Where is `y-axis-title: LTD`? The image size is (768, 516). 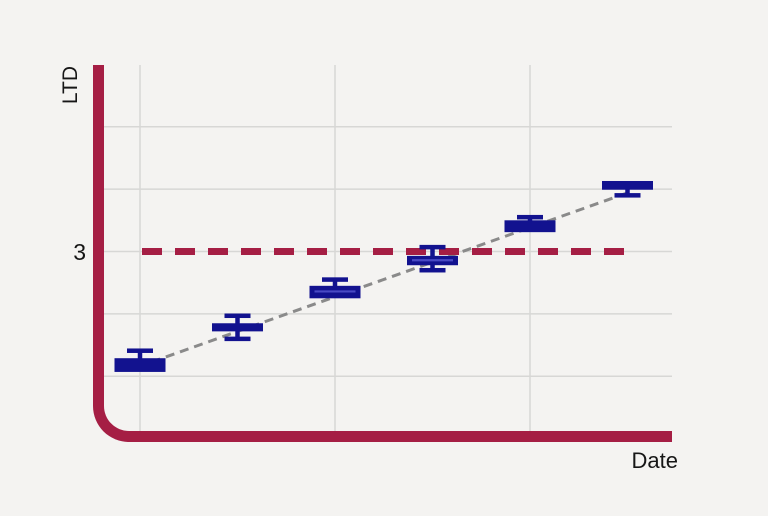
y-axis-title: LTD is located at coordinates (70, 85).